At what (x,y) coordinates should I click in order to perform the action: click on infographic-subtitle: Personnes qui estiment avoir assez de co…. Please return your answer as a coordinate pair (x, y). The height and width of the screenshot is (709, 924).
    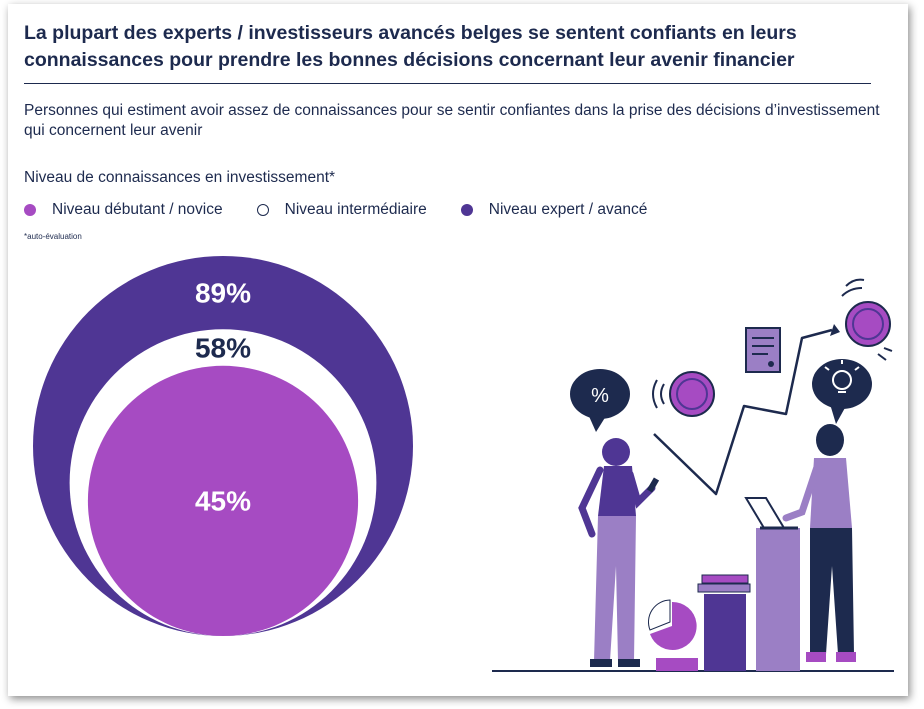
    Looking at the image, I should click on (452, 120).